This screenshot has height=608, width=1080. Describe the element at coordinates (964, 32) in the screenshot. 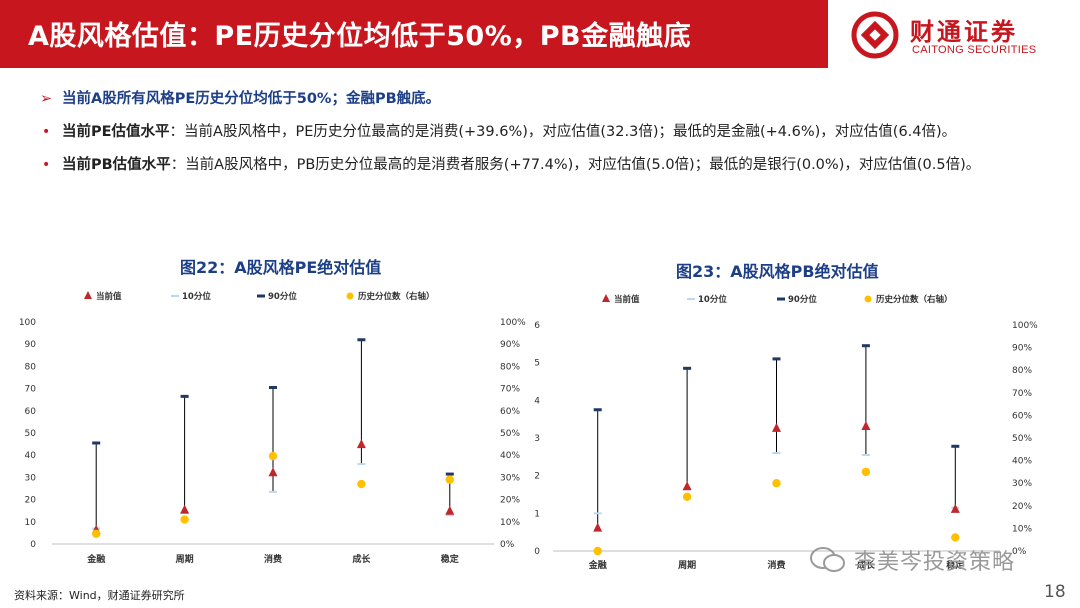

I see `logo-cn-text: 财通证券` at that location.